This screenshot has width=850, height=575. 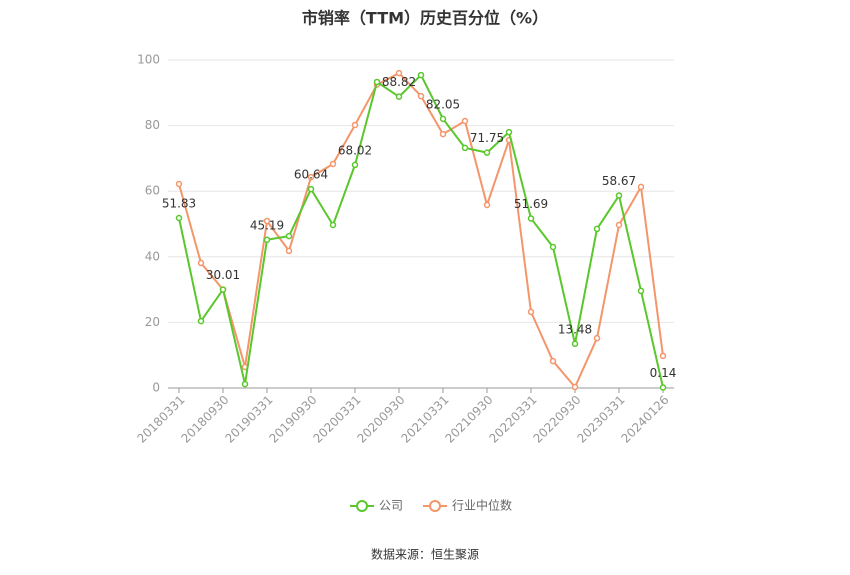 What do you see at coordinates (152, 191) in the screenshot?
I see `y-tick-label: 60` at bounding box center [152, 191].